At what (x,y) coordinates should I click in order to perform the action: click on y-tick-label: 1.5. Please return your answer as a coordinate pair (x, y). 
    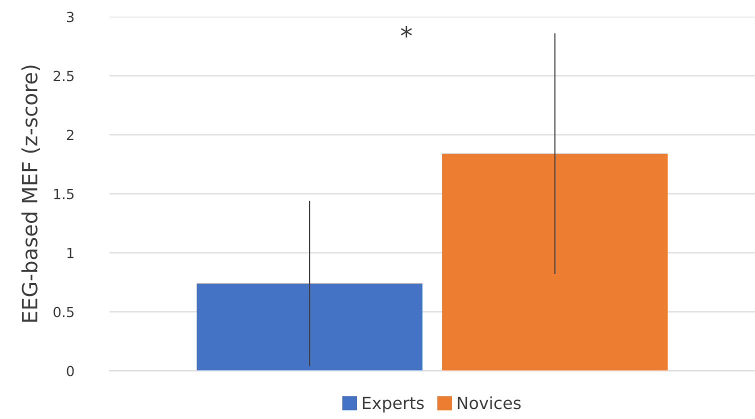
    Looking at the image, I should click on (64, 194).